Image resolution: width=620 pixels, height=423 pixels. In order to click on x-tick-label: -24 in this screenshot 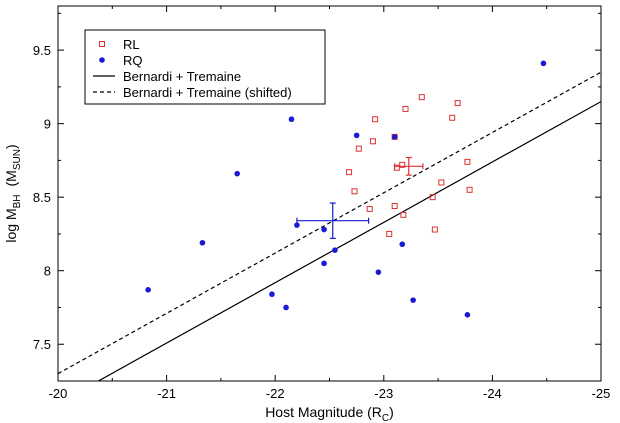, I will do `click(492, 393)`.